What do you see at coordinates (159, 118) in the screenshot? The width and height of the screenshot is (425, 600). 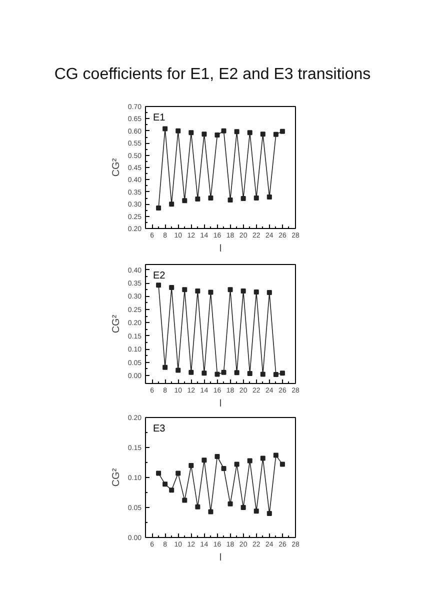 I see `annotation: E1` at bounding box center [159, 118].